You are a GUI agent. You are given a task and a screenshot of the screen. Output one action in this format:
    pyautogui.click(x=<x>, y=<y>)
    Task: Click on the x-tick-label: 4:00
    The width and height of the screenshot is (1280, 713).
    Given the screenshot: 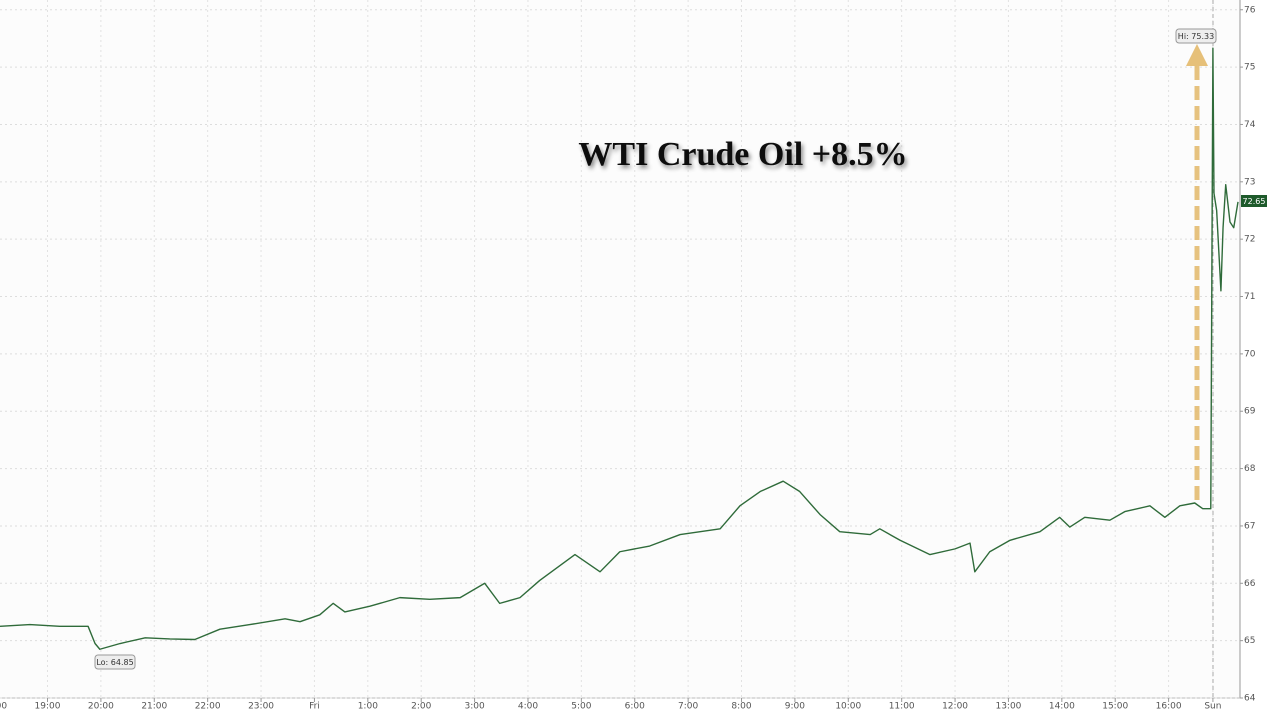 What is the action you would take?
    pyautogui.click(x=528, y=707)
    